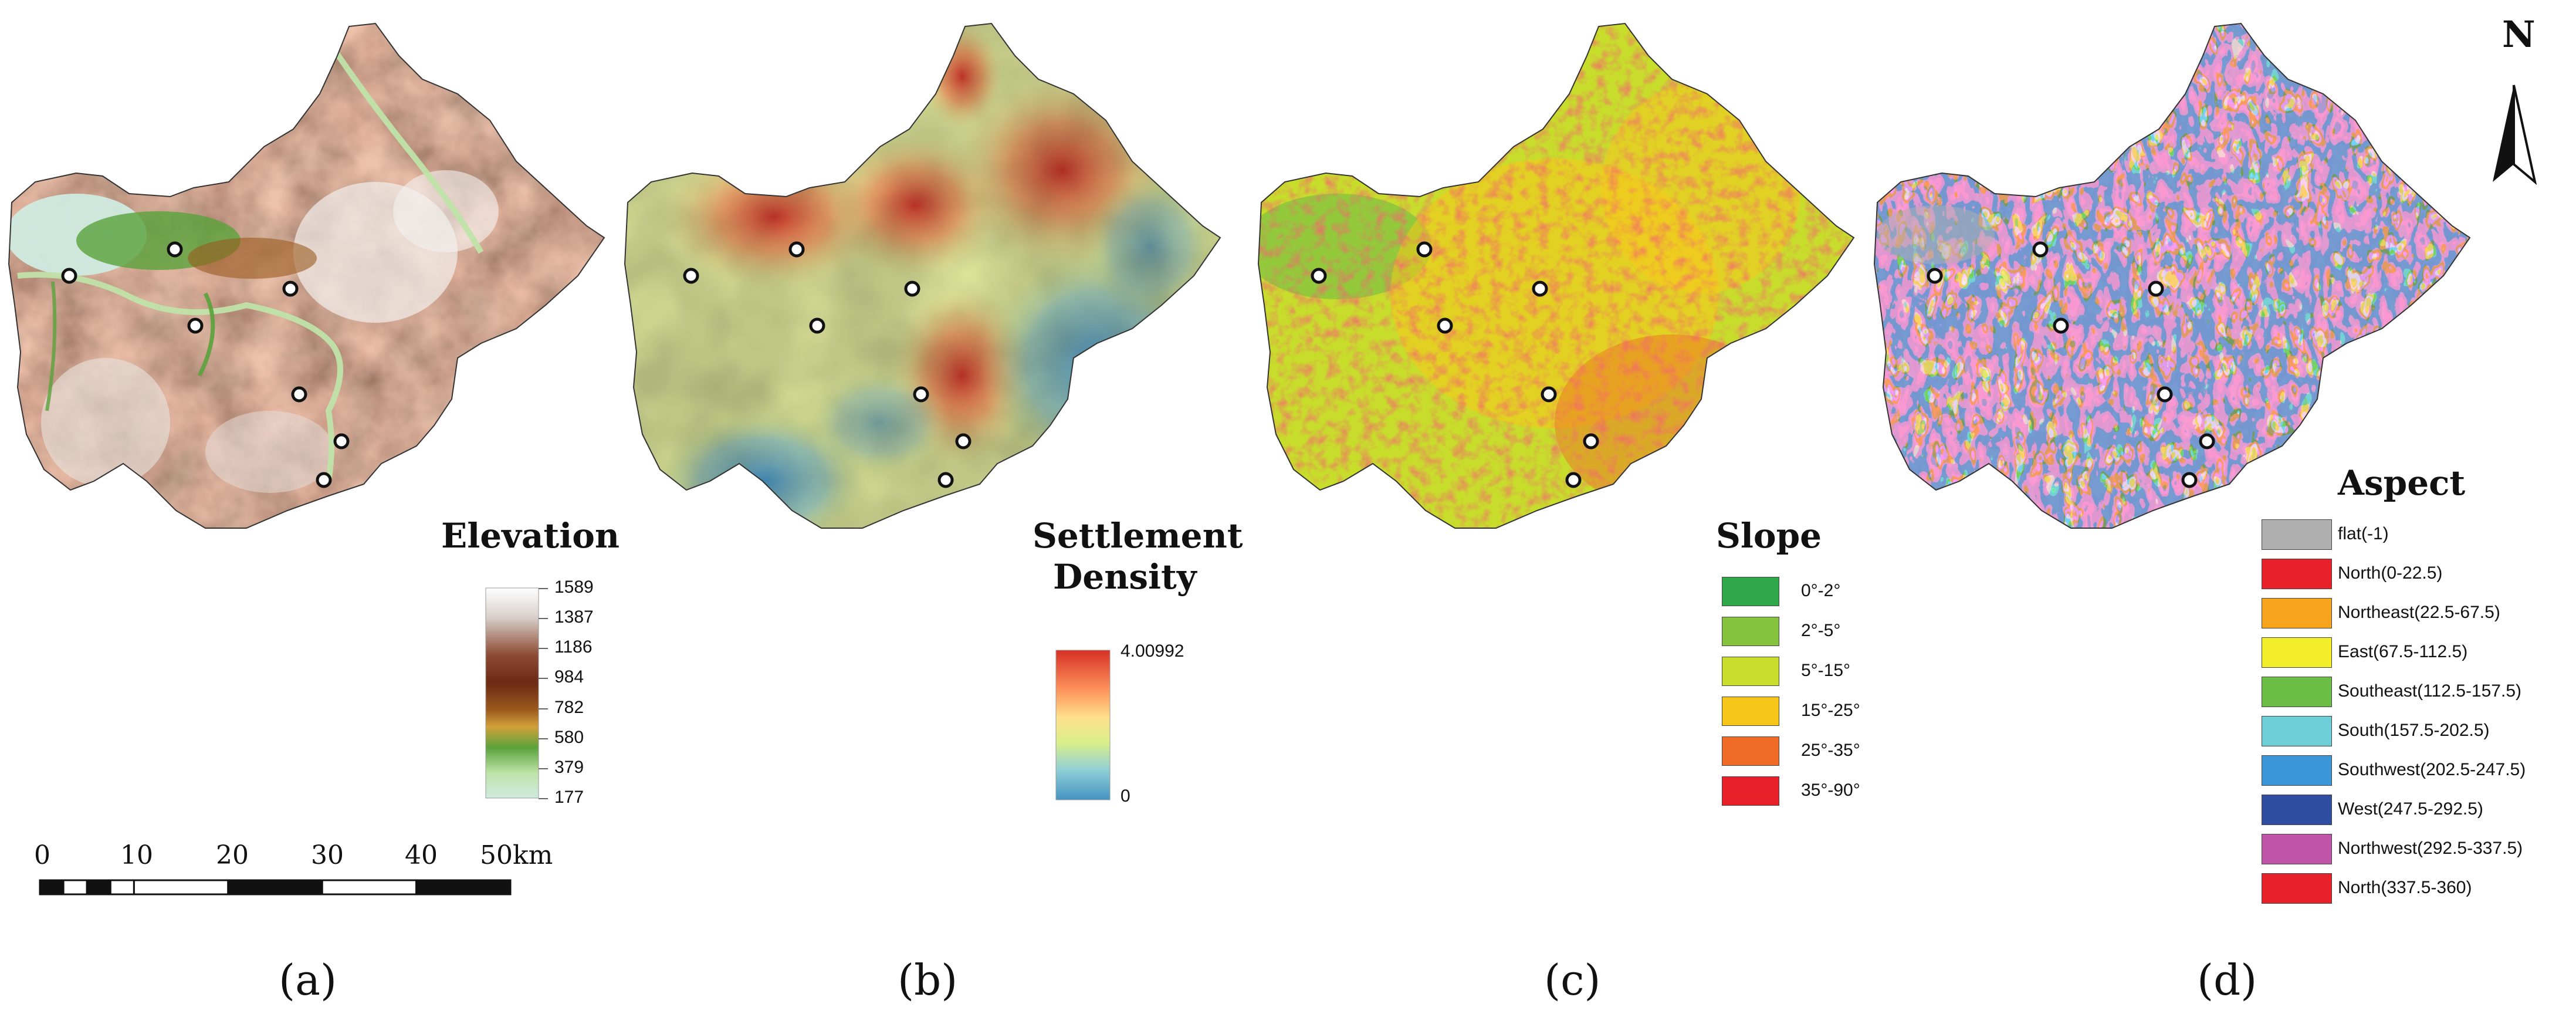  I want to click on aspect-legend-label: Northeast(22.5-67.5), so click(2419, 612).